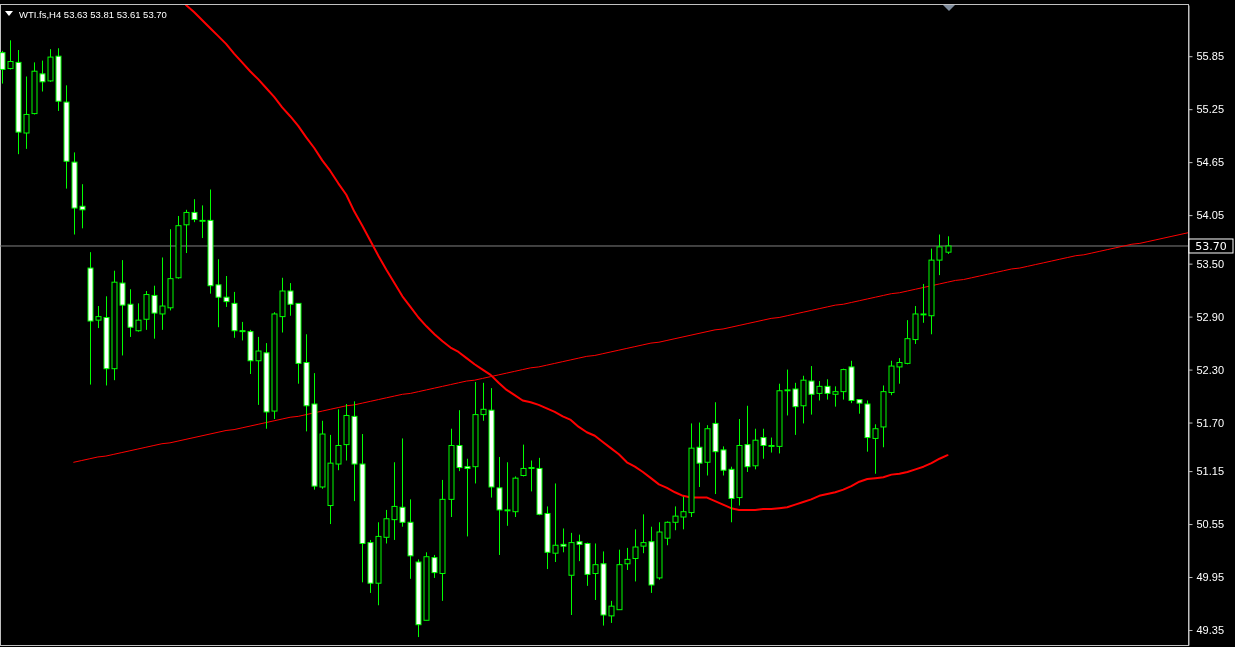  What do you see at coordinates (93, 14) in the screenshot?
I see `chart-title: WTI.fs,H4 53.63 53.81 53.61 53.70` at bounding box center [93, 14].